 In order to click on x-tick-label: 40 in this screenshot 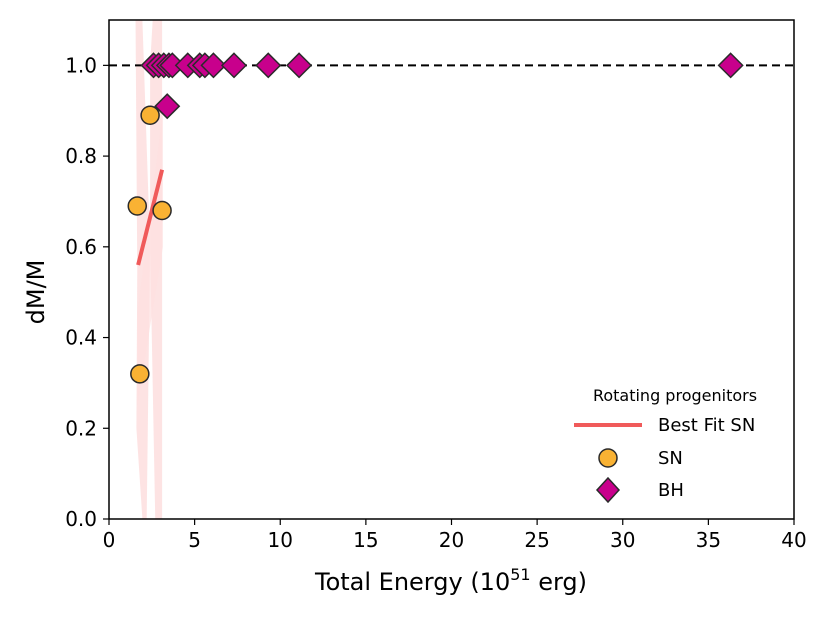, I will do `click(793, 540)`.